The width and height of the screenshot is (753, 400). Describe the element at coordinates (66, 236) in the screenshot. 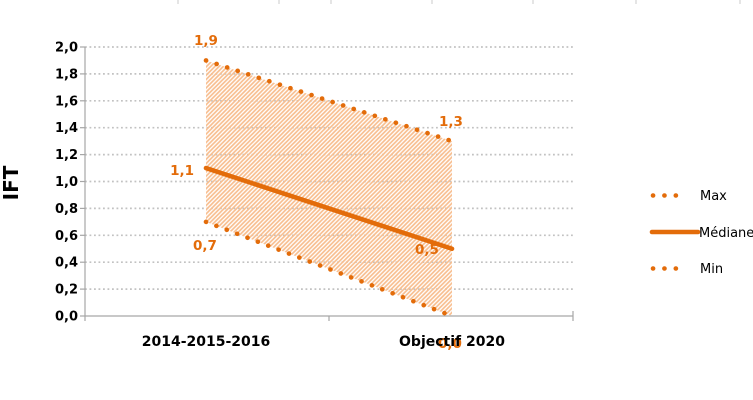

I see `ytick-0.6: 0,6` at that location.